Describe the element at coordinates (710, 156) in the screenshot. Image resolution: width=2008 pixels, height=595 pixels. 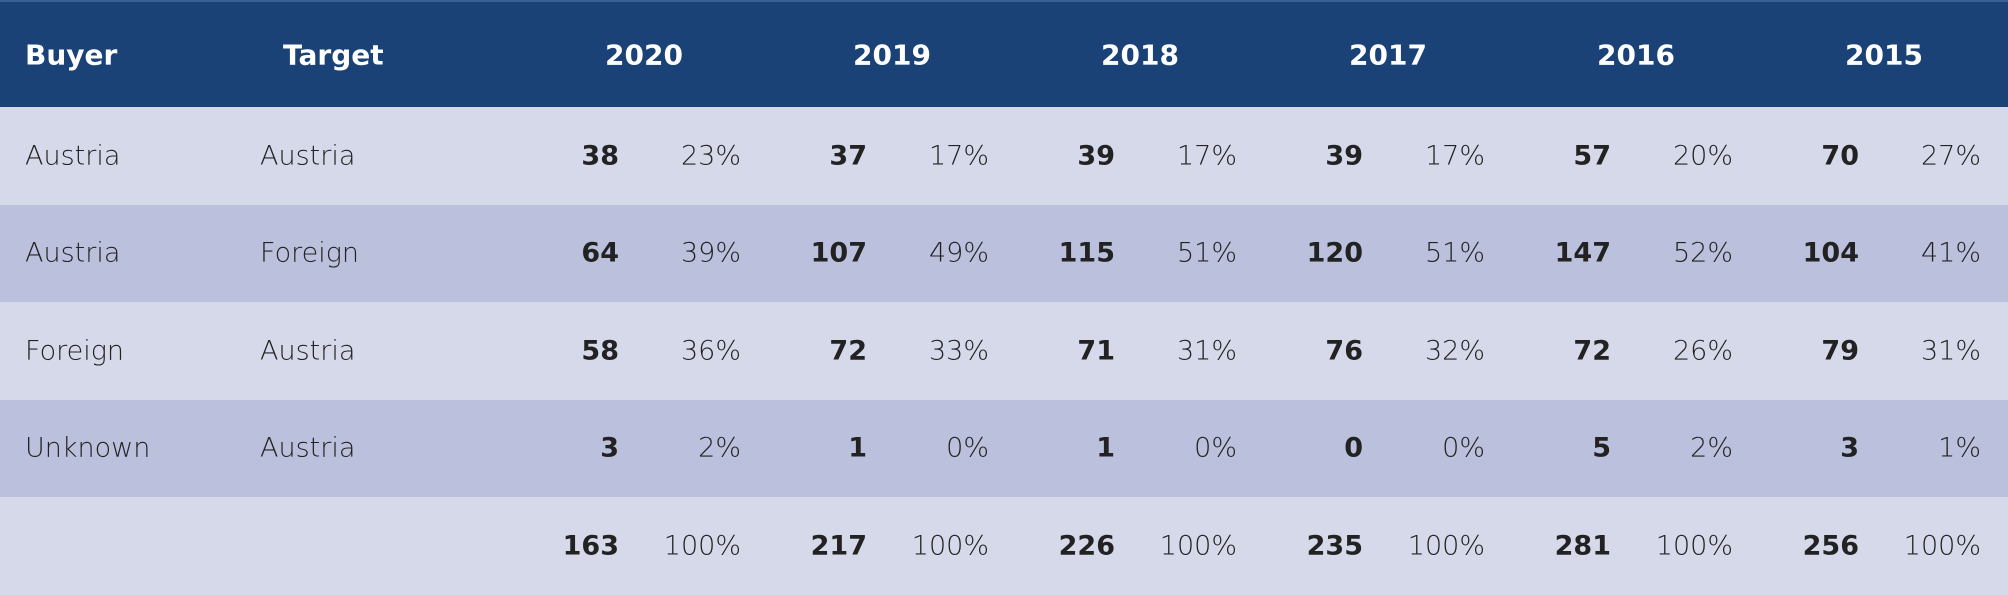
I see `percent-cell: 23%` at that location.